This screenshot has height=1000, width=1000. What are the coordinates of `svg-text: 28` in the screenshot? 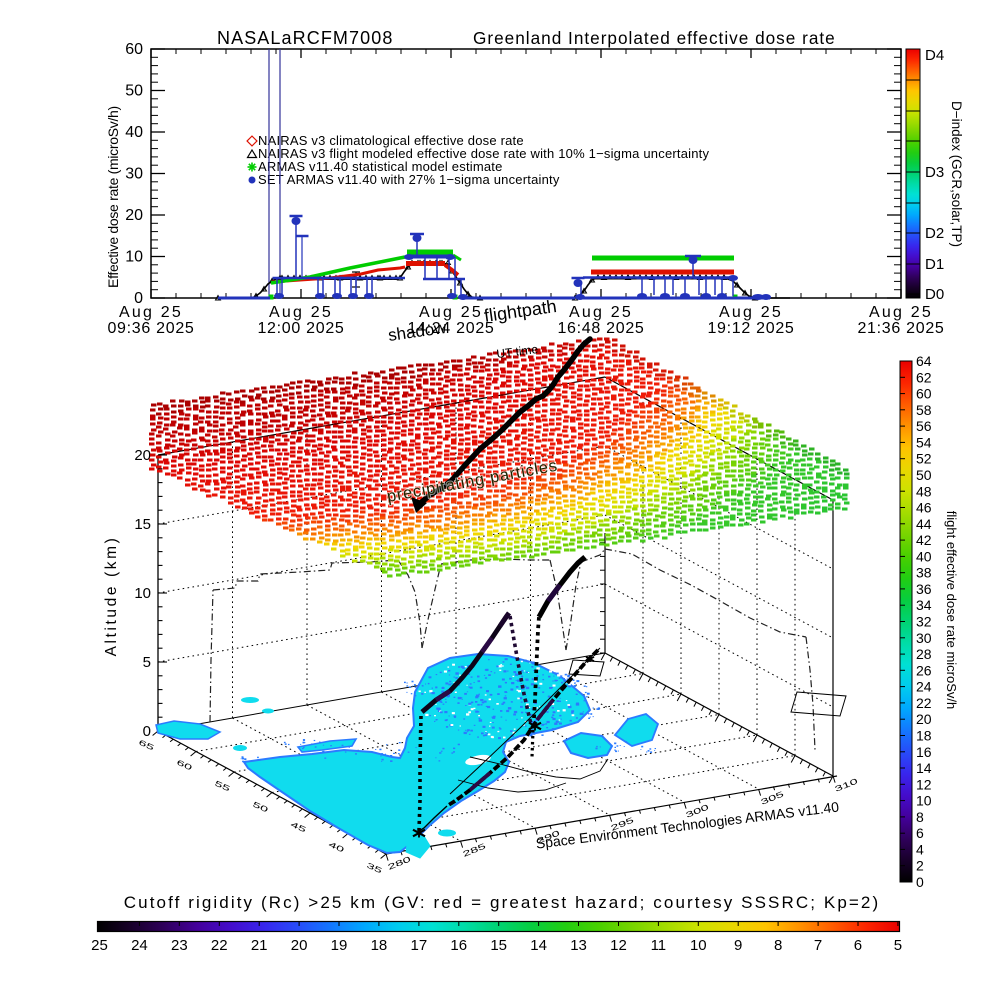 It's located at (924, 654).